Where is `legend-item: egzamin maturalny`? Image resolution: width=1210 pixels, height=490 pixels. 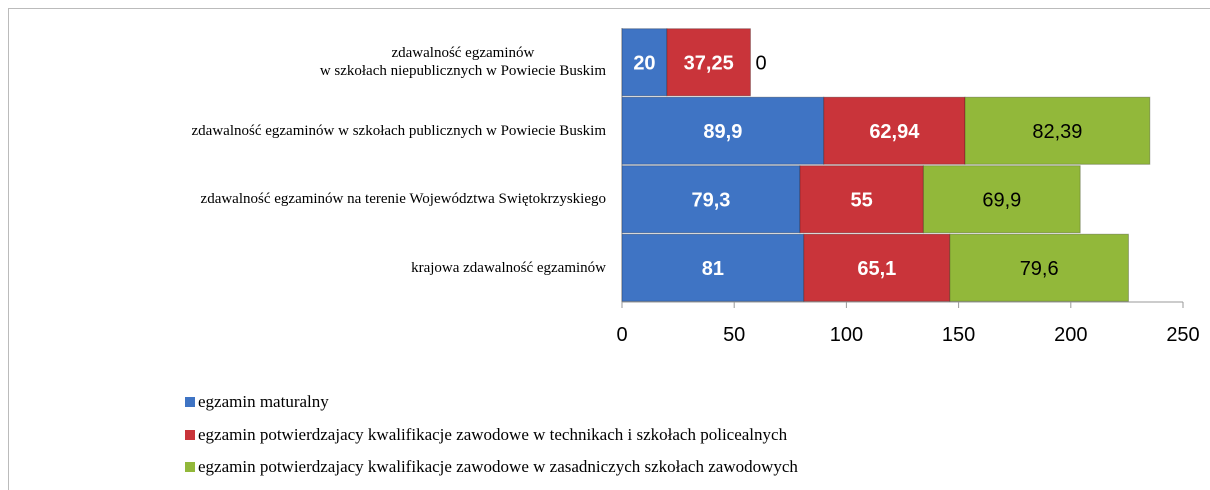
legend-item: egzamin maturalny is located at coordinates (257, 402).